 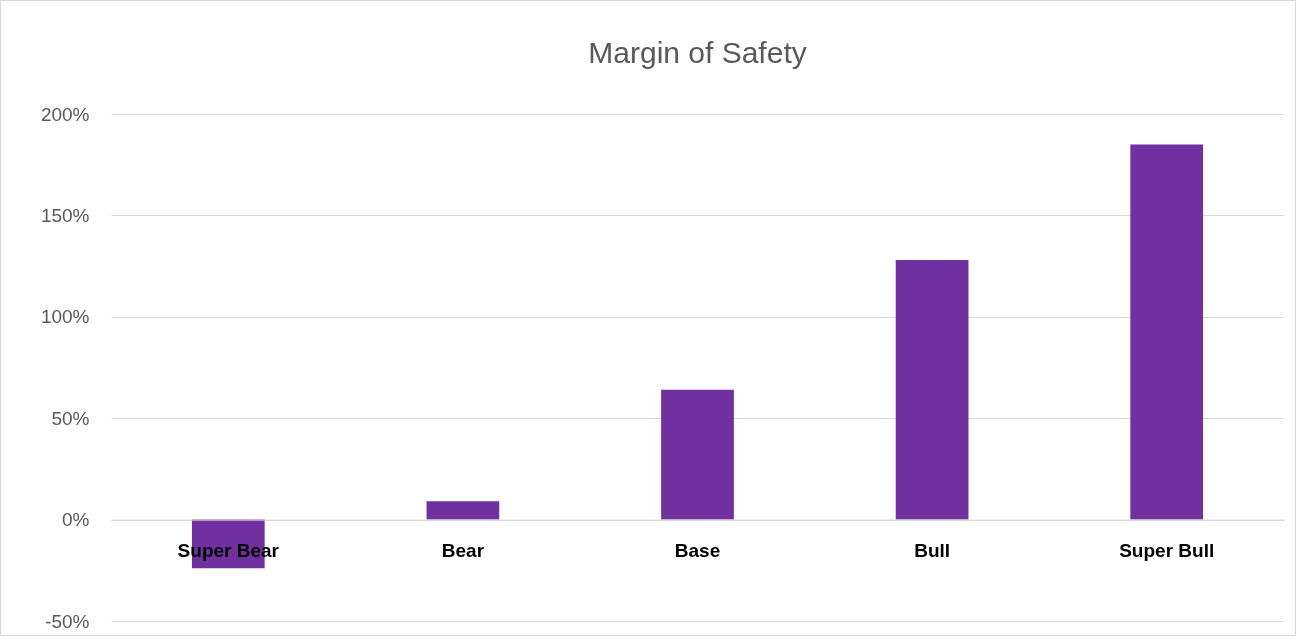 I want to click on y-tick-label: 150%, so click(x=65, y=215).